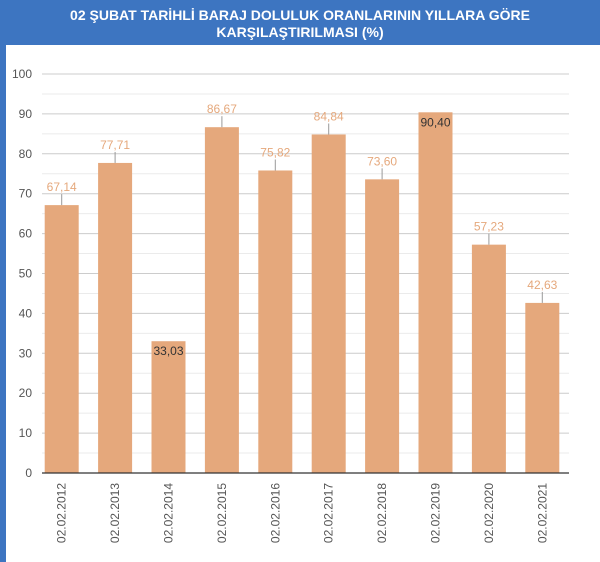 The height and width of the screenshot is (562, 600). I want to click on x-tick-label: 02.02.2021, so click(542, 513).